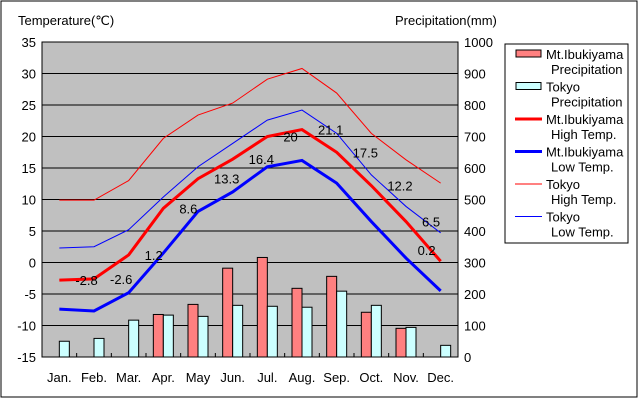 This screenshot has width=640, height=405. I want to click on left-tick-label: -10, so click(26, 326).